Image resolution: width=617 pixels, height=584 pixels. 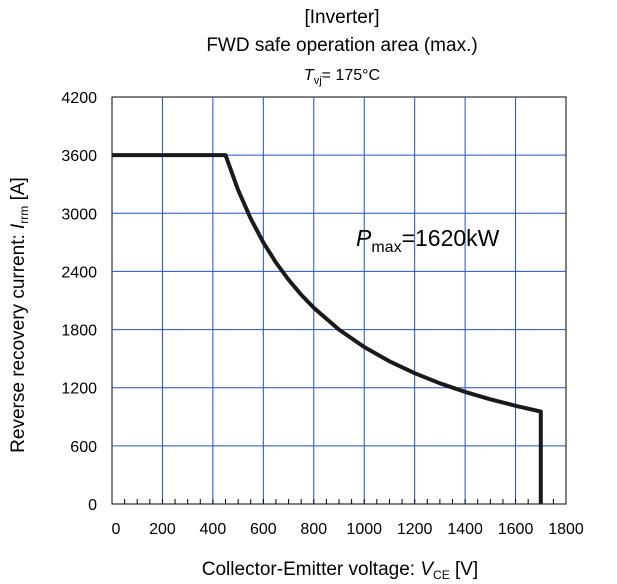 I want to click on y-tick-label-2: 1200, so click(x=79, y=389).